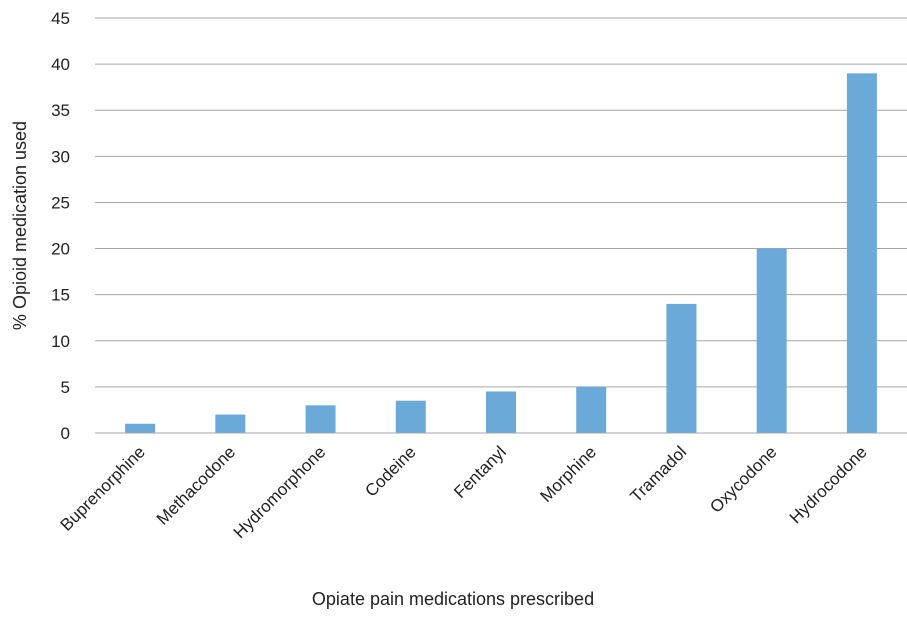 The image size is (907, 626). What do you see at coordinates (60, 295) in the screenshot?
I see `y-tick-label: 15` at bounding box center [60, 295].